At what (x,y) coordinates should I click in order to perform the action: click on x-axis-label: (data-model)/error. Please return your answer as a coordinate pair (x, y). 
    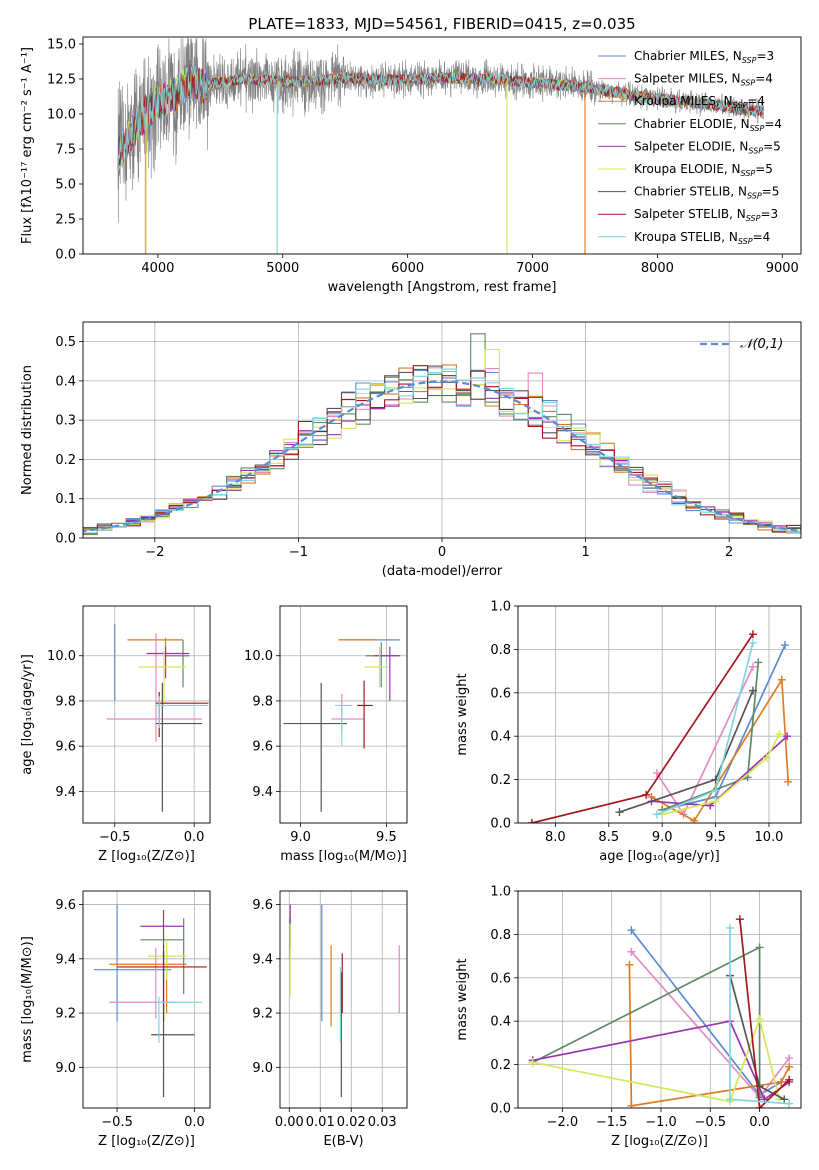
    Looking at the image, I should click on (442, 571).